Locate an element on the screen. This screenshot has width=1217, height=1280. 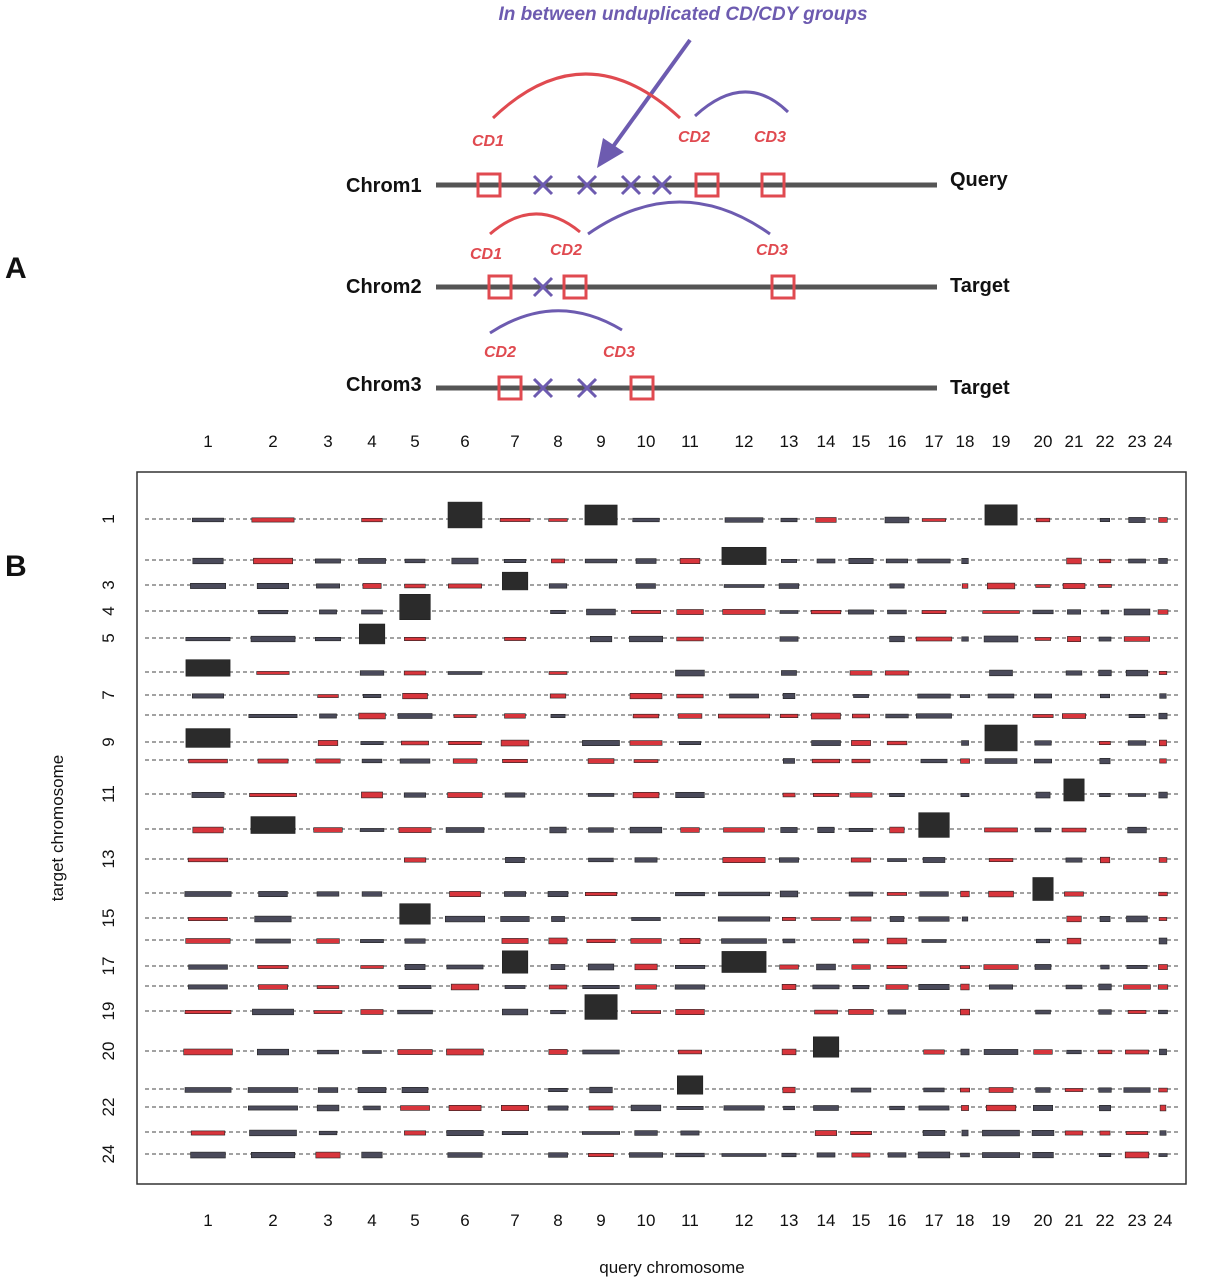
block-q9-t5 is located at coordinates (601, 639).